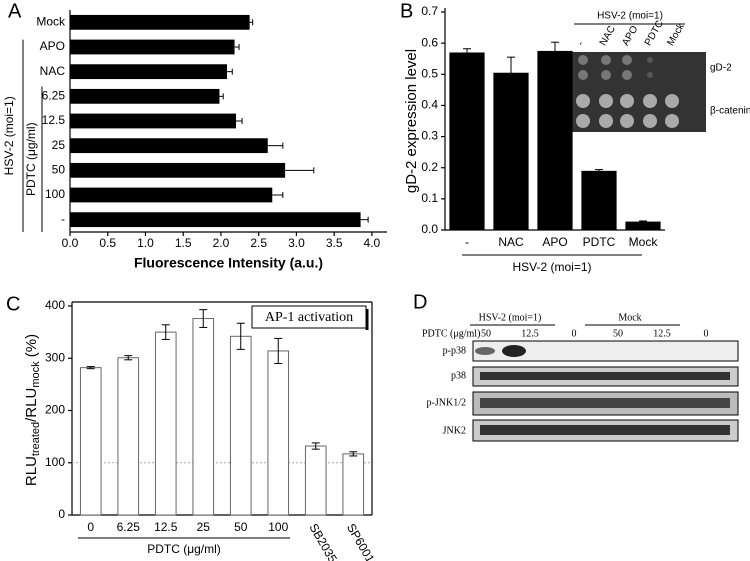 The image size is (750, 561). What do you see at coordinates (406, 11) in the screenshot?
I see `panel-letter: B` at bounding box center [406, 11].